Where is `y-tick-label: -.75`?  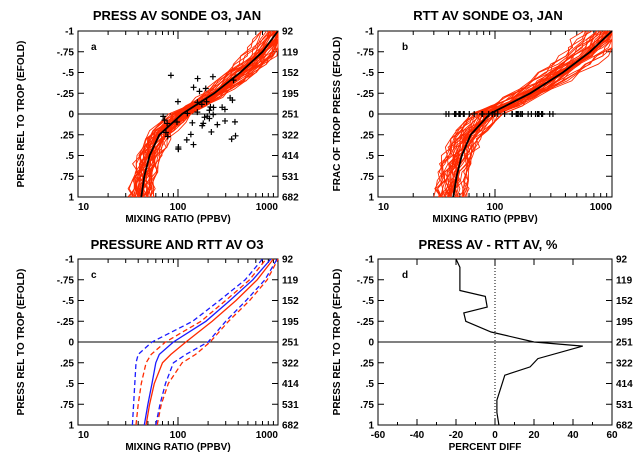
y-tick-label: -.75 is located at coordinates (66, 280).